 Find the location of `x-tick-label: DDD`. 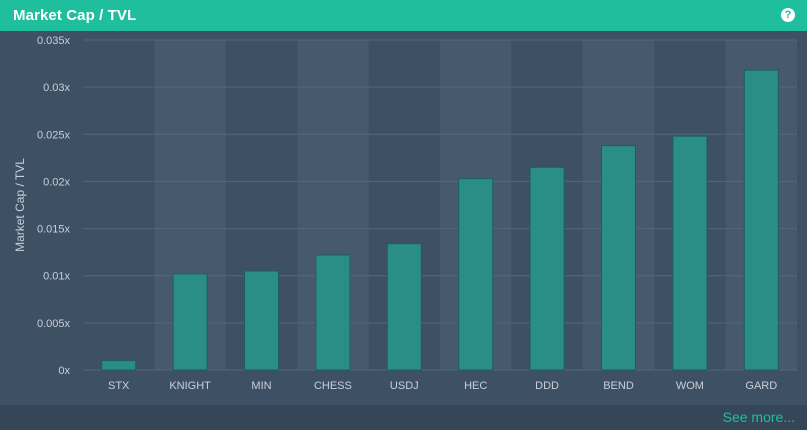

x-tick-label: DDD is located at coordinates (547, 386).